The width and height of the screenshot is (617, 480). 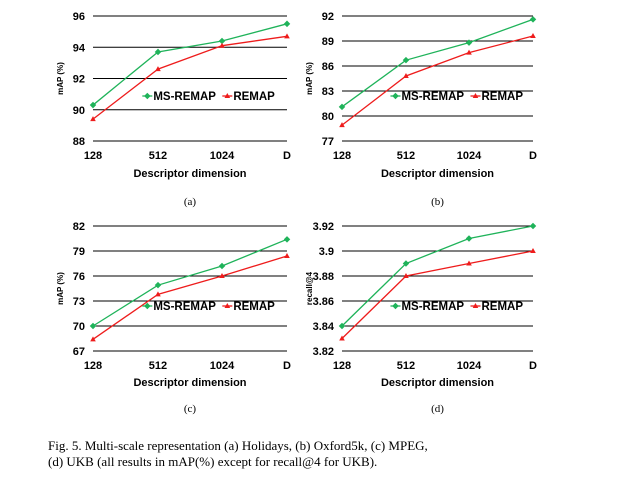 What do you see at coordinates (190, 64) in the screenshot?
I see `chart-a-series-ms-remap-line` at bounding box center [190, 64].